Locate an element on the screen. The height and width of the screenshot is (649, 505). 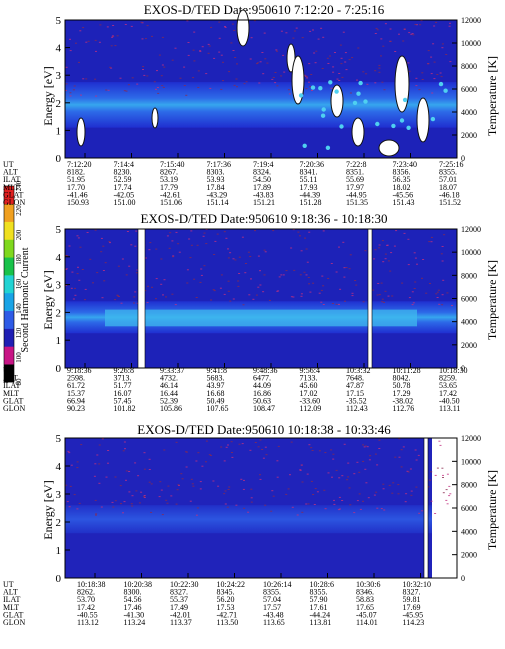
table-cell: 7648. is located at coordinates (355, 378).